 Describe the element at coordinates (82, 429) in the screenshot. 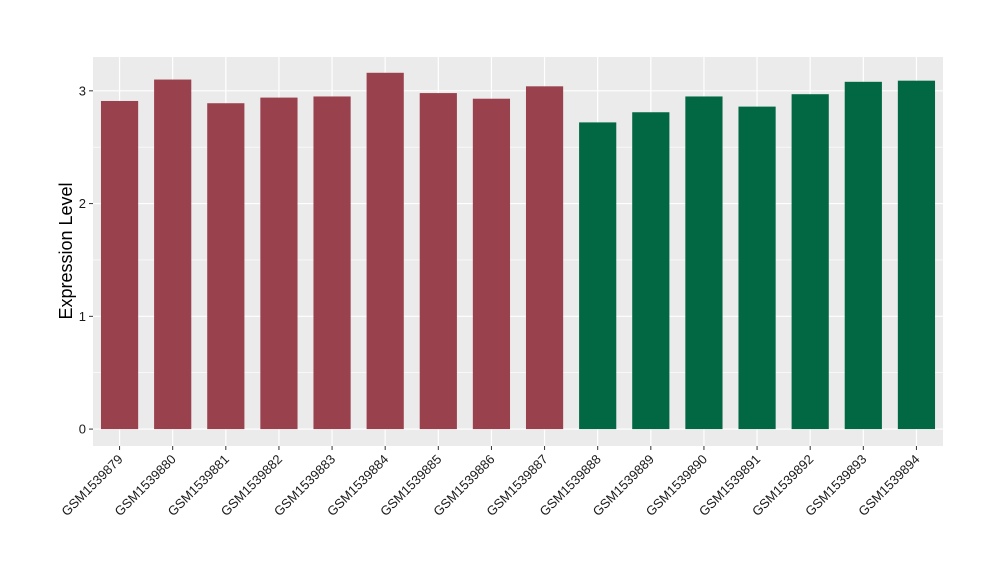

I see `y-tick-label: 0` at that location.